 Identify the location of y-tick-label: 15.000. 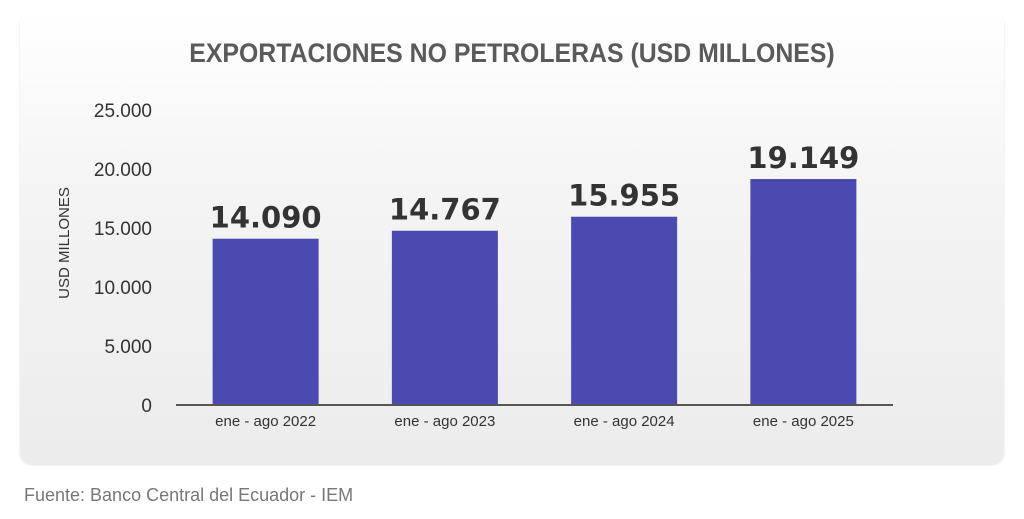
(123, 229).